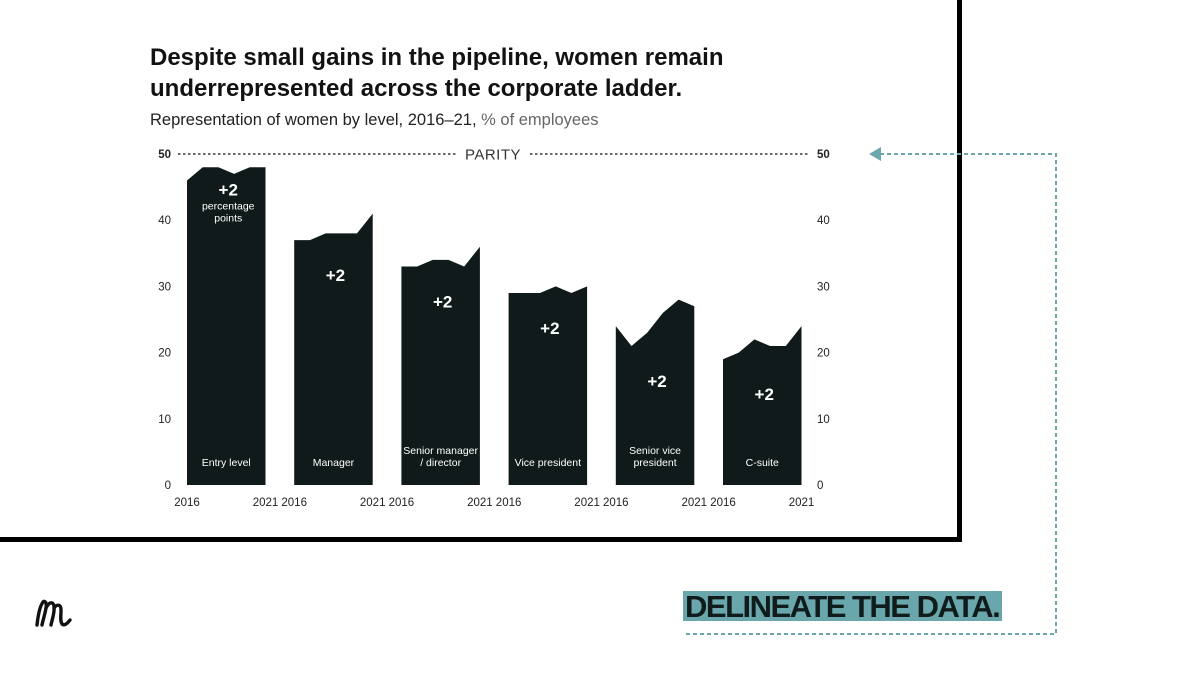 This screenshot has height=675, width=1200. What do you see at coordinates (164, 420) in the screenshot?
I see `y-tick-left: 10` at bounding box center [164, 420].